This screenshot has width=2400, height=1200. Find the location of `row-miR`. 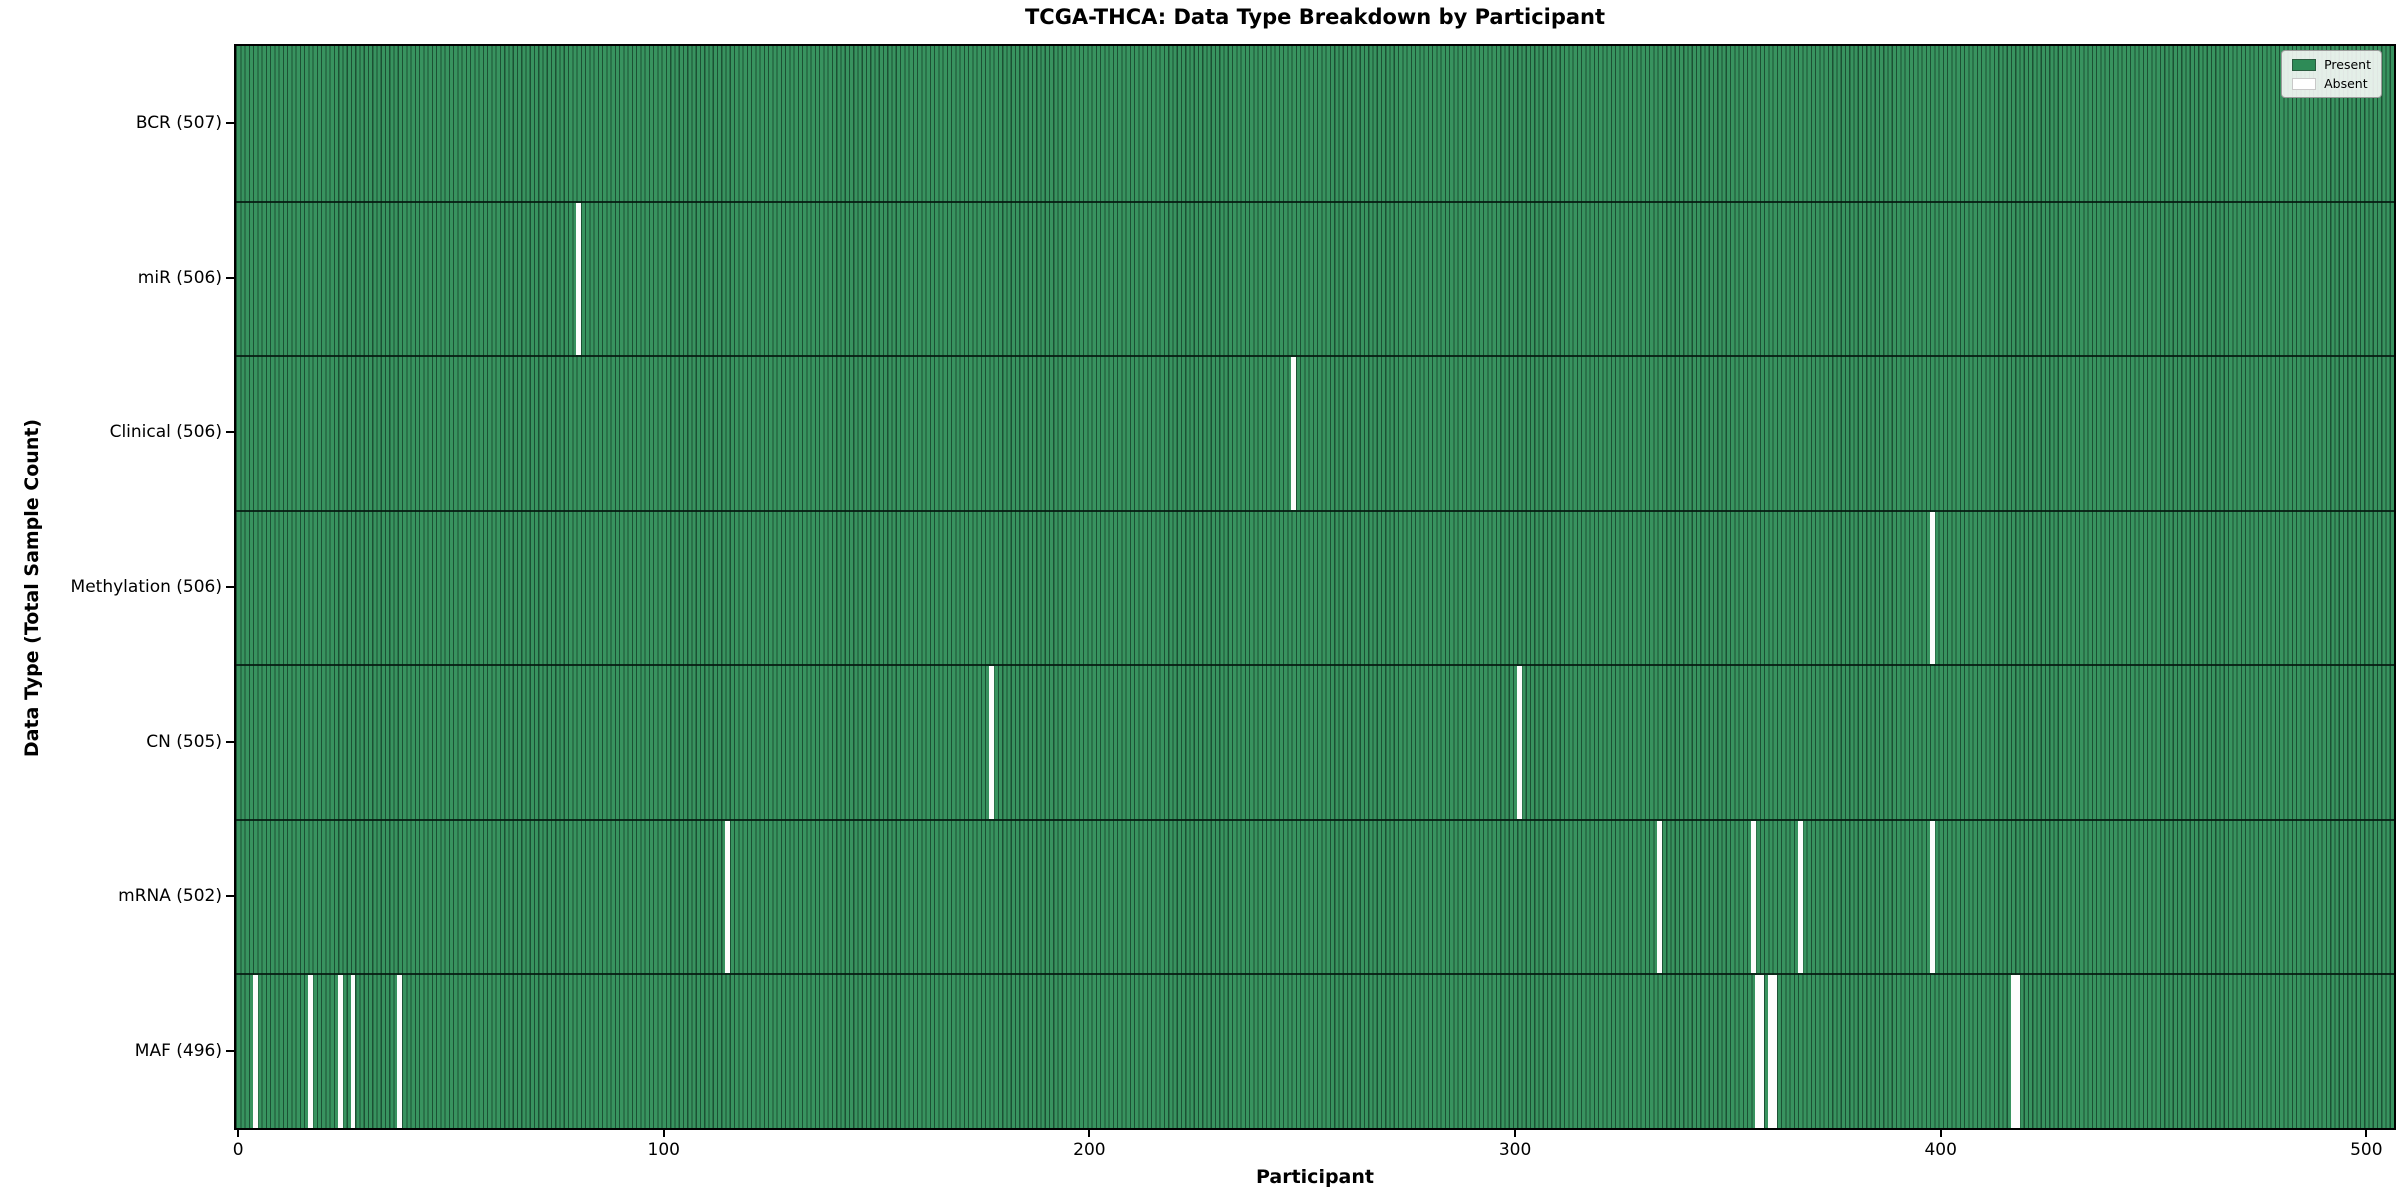

row-miR is located at coordinates (1315, 278).